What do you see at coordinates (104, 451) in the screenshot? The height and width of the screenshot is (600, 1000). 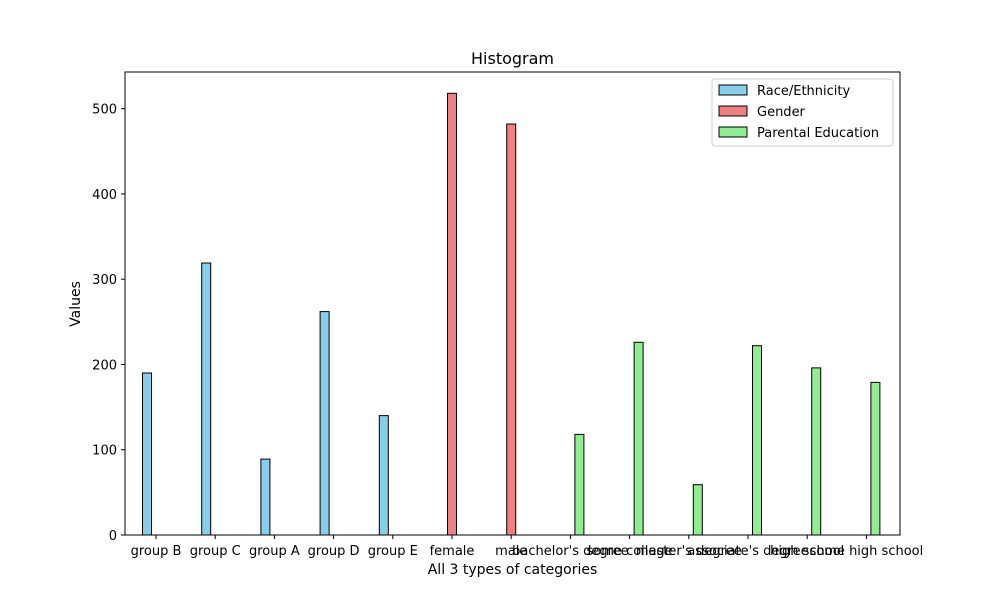 I see `y-tick-label: 100` at bounding box center [104, 451].